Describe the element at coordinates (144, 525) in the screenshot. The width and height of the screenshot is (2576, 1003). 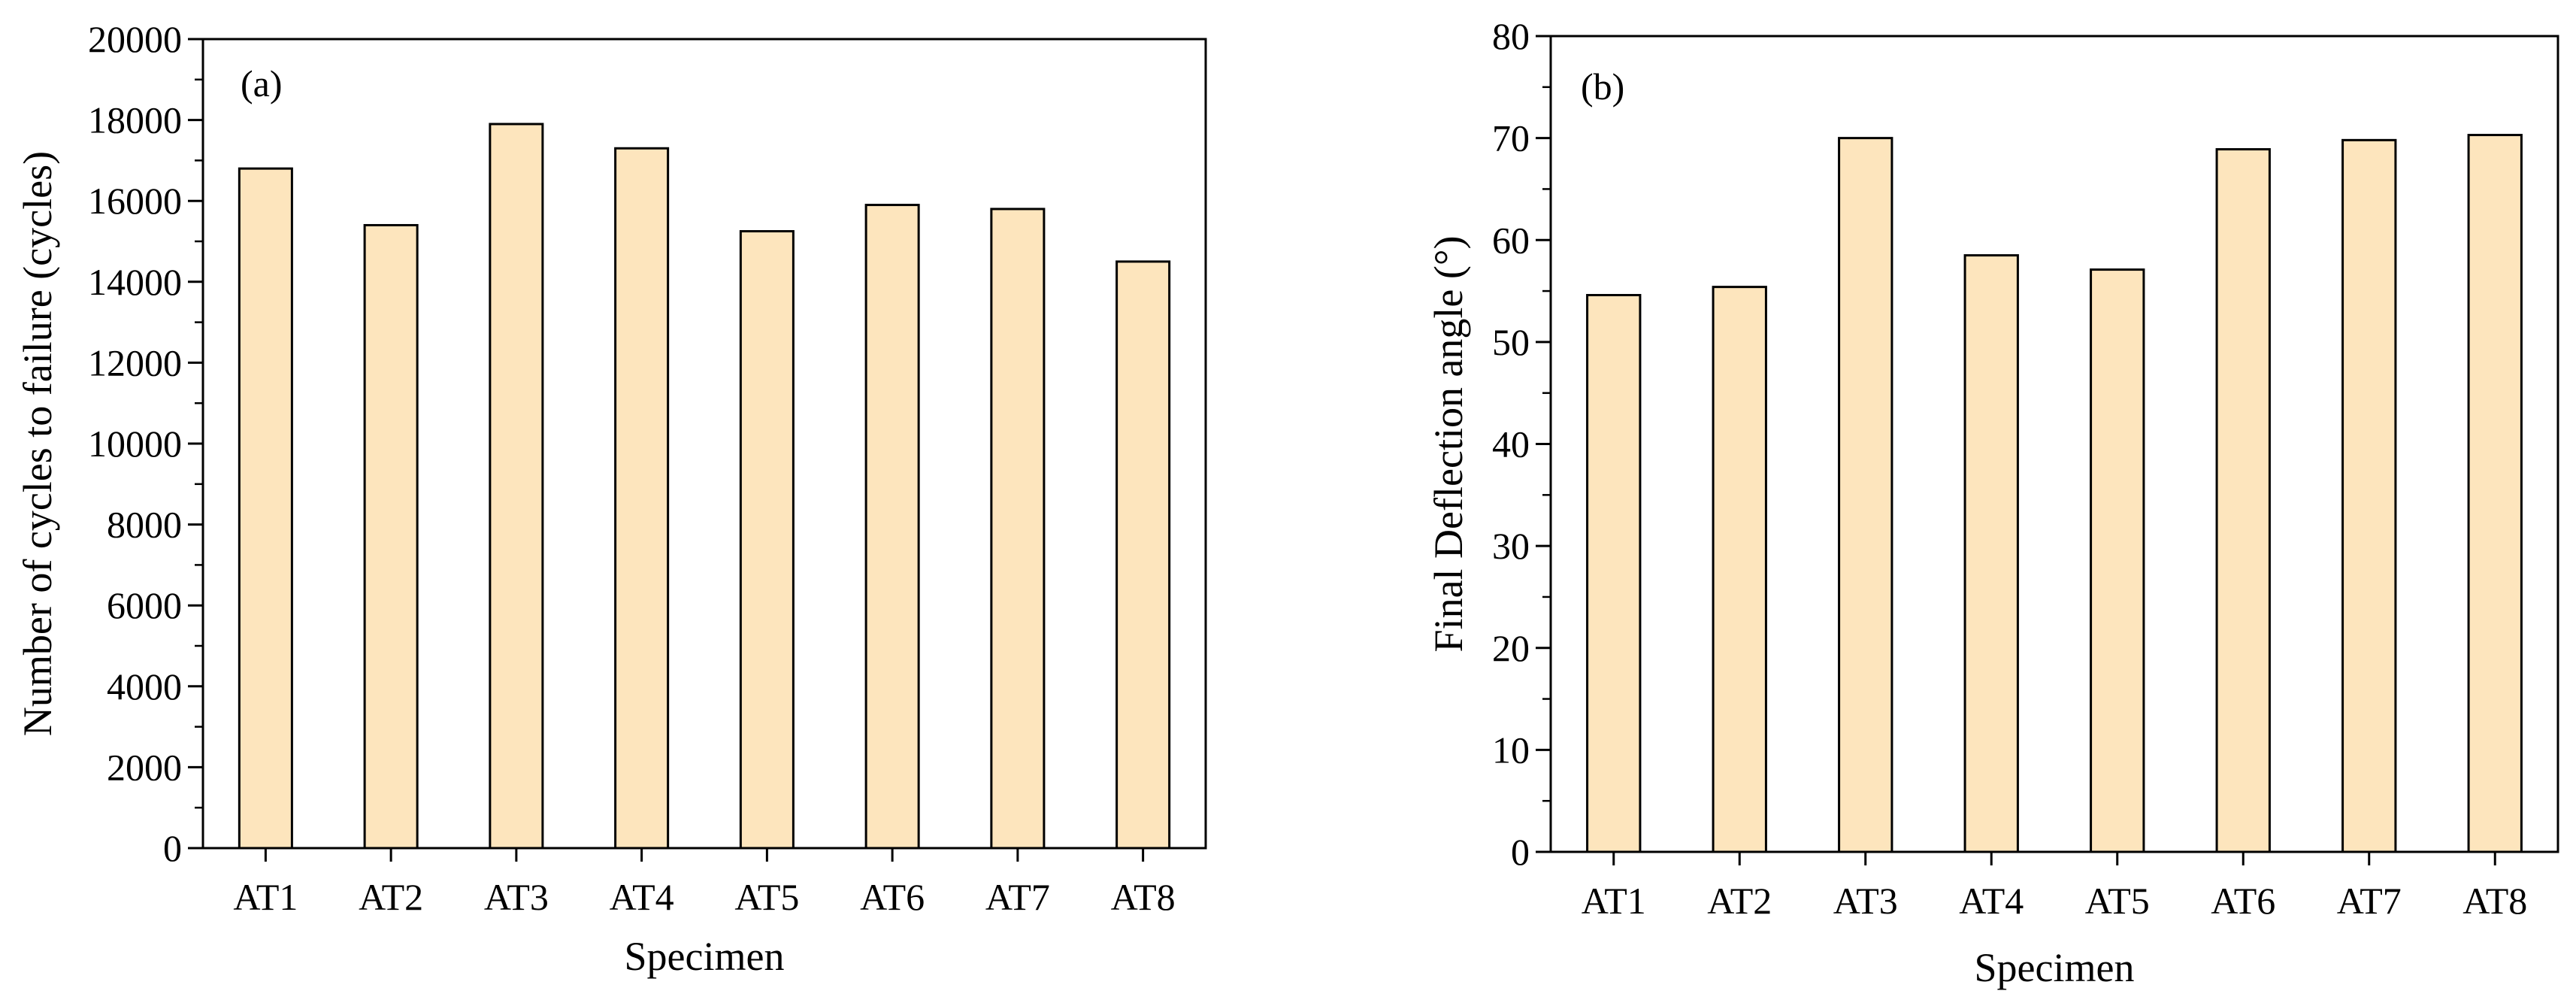
I see `y-tick-label: 8000` at that location.